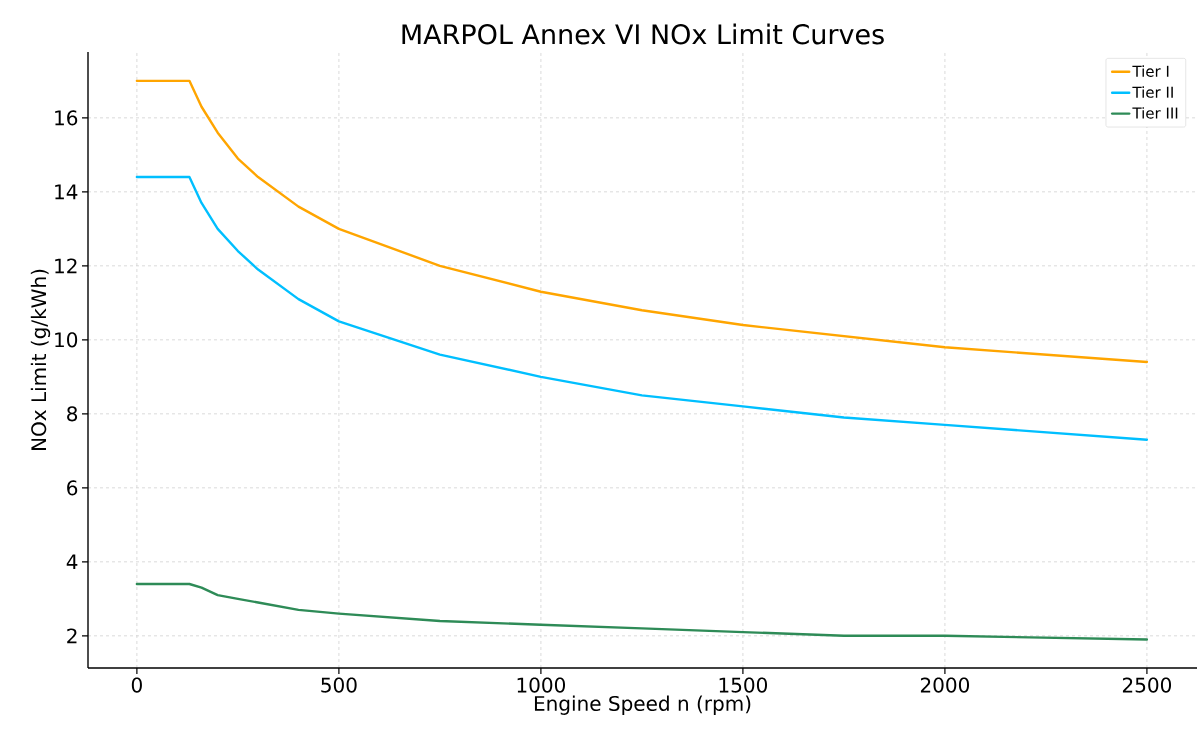 The height and width of the screenshot is (736, 1198). Describe the element at coordinates (66, 118) in the screenshot. I see `y-tick-label: 16` at that location.